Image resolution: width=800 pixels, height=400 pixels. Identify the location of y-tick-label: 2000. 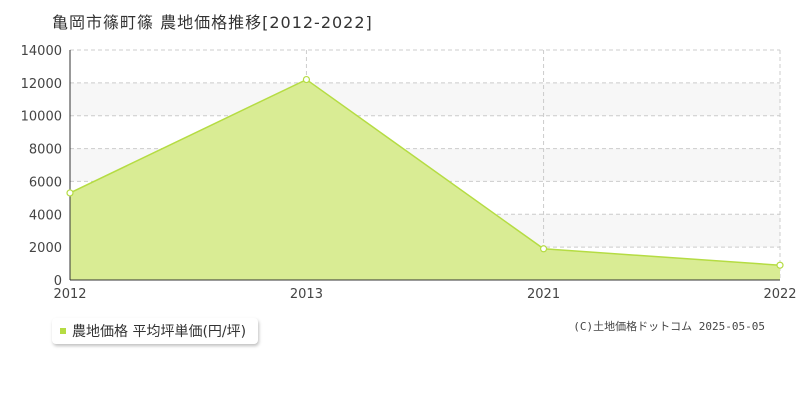
(45, 248).